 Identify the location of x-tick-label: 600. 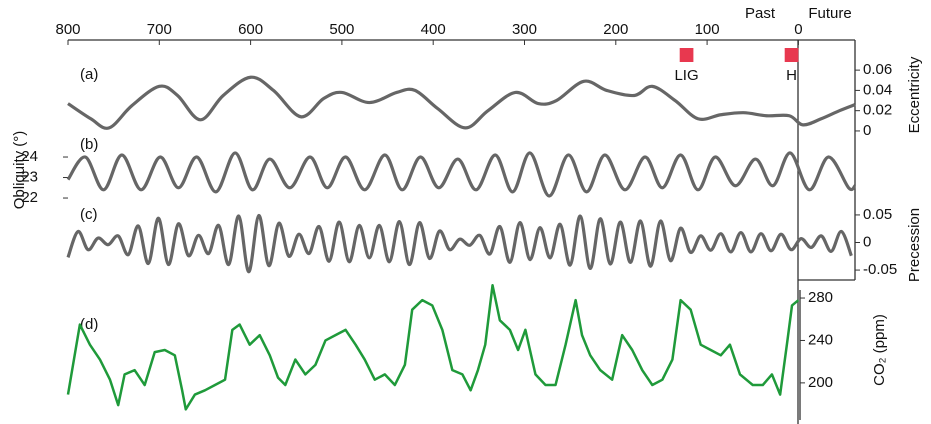
(250, 29).